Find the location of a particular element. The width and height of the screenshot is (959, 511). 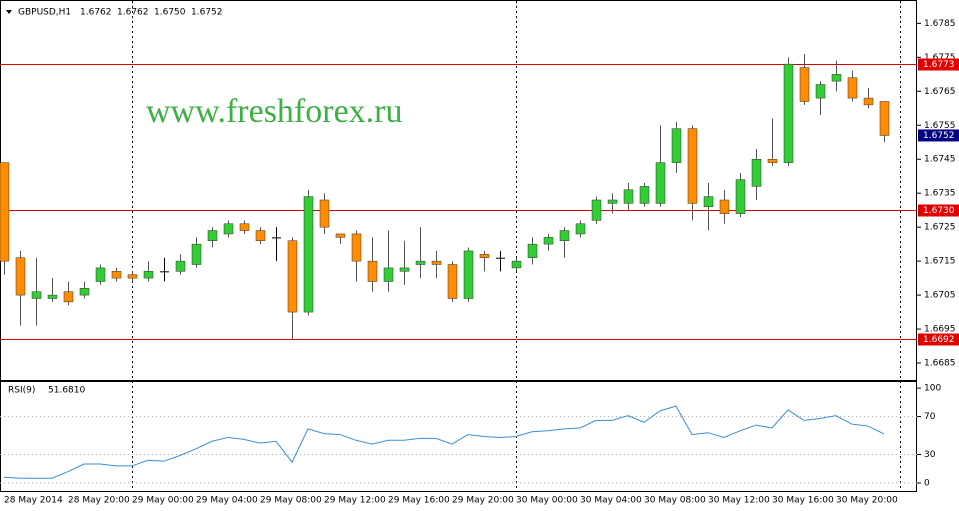

level-label: 1.6692 is located at coordinates (939, 340).